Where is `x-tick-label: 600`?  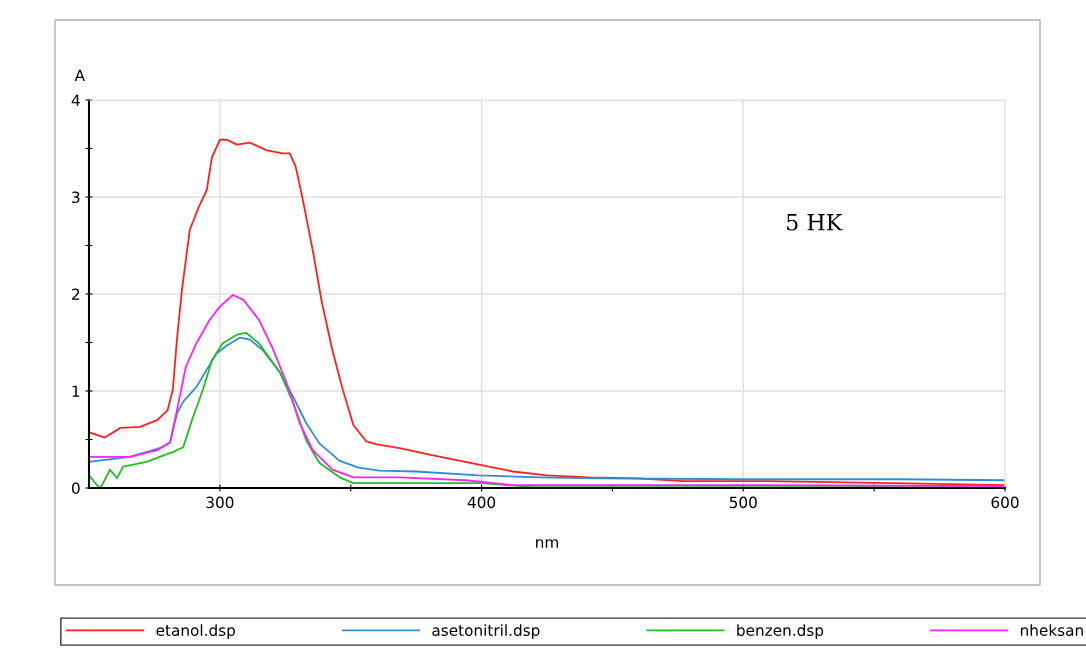
x-tick-label: 600 is located at coordinates (1005, 502).